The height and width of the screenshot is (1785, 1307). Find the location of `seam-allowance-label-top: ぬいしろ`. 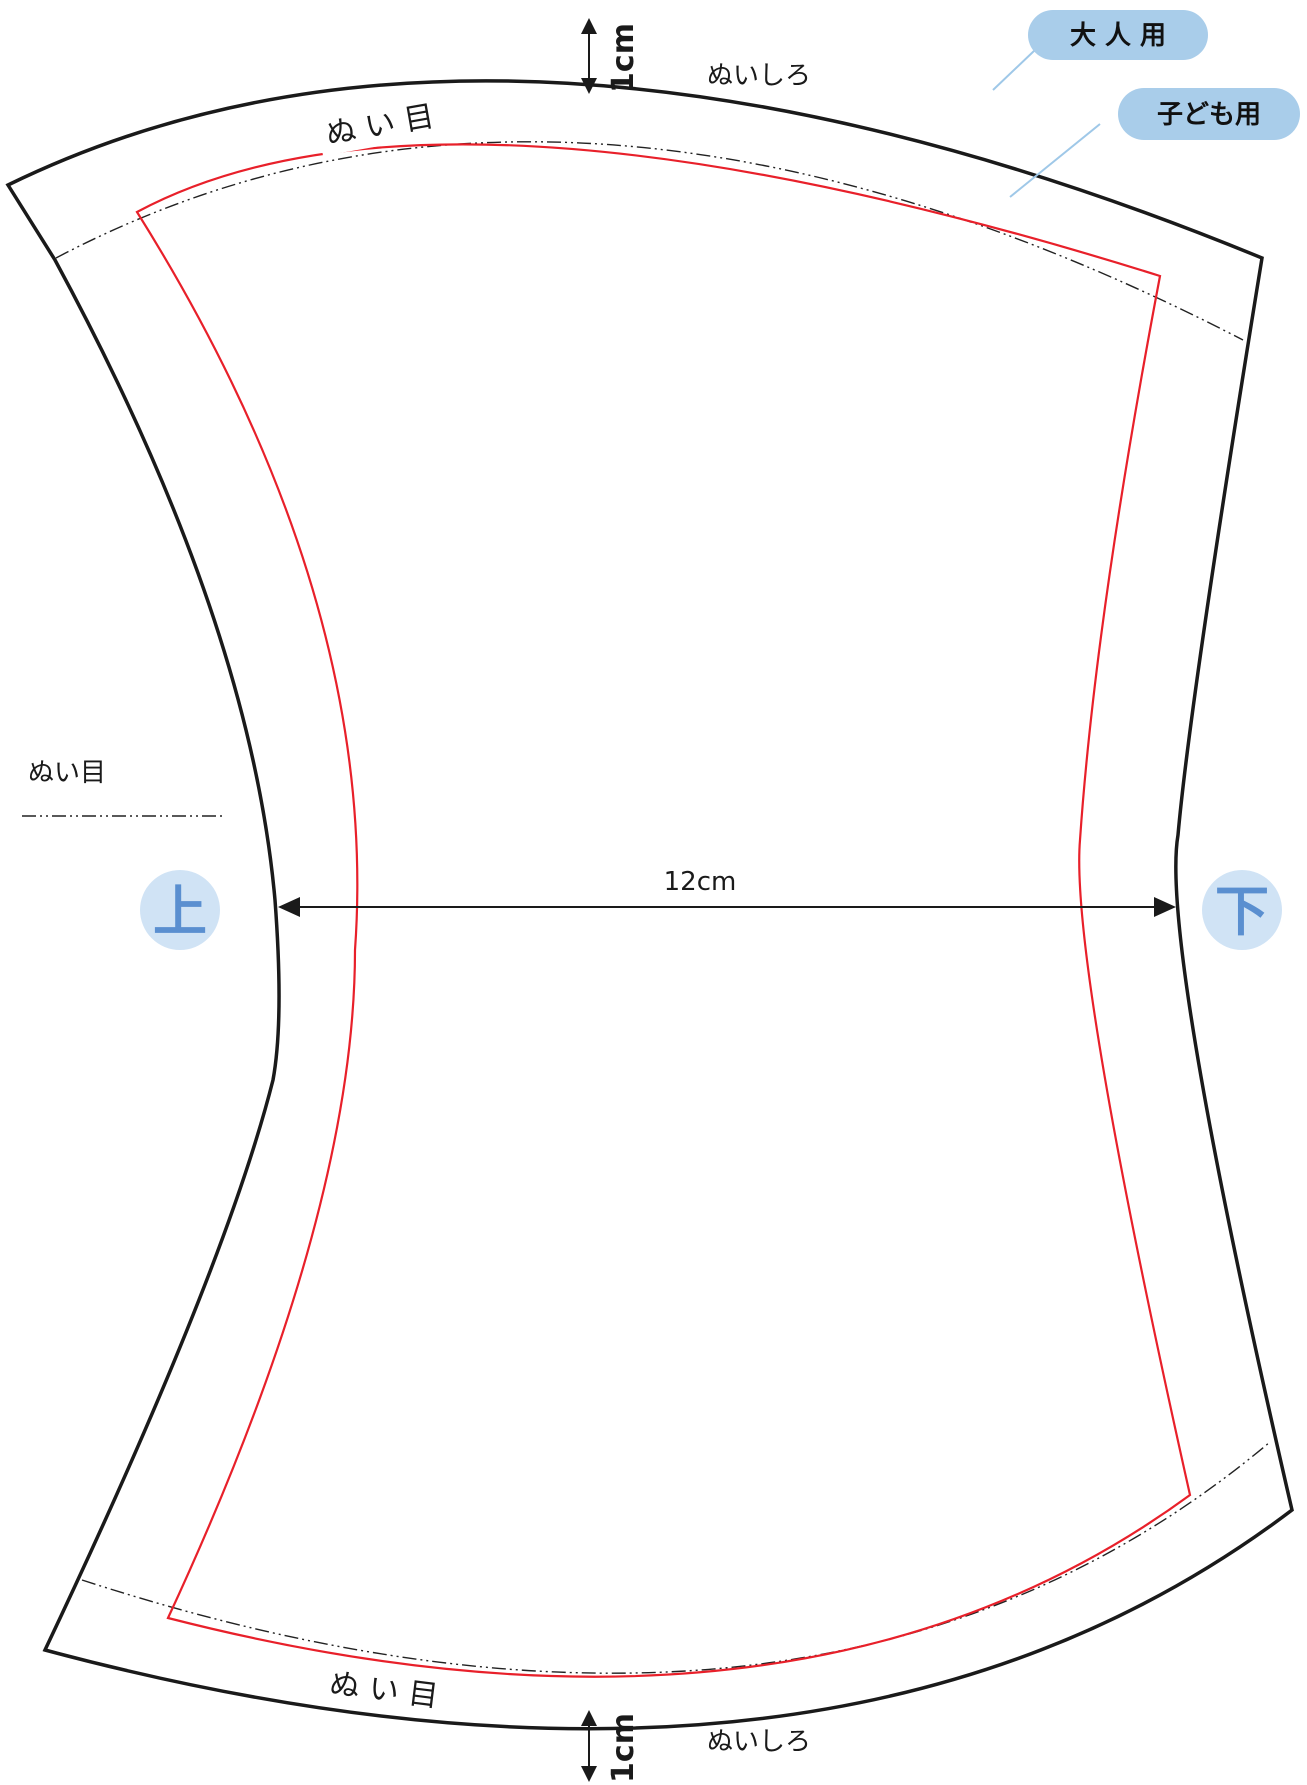

seam-allowance-label-top: ぬいしろ is located at coordinates (759, 76).